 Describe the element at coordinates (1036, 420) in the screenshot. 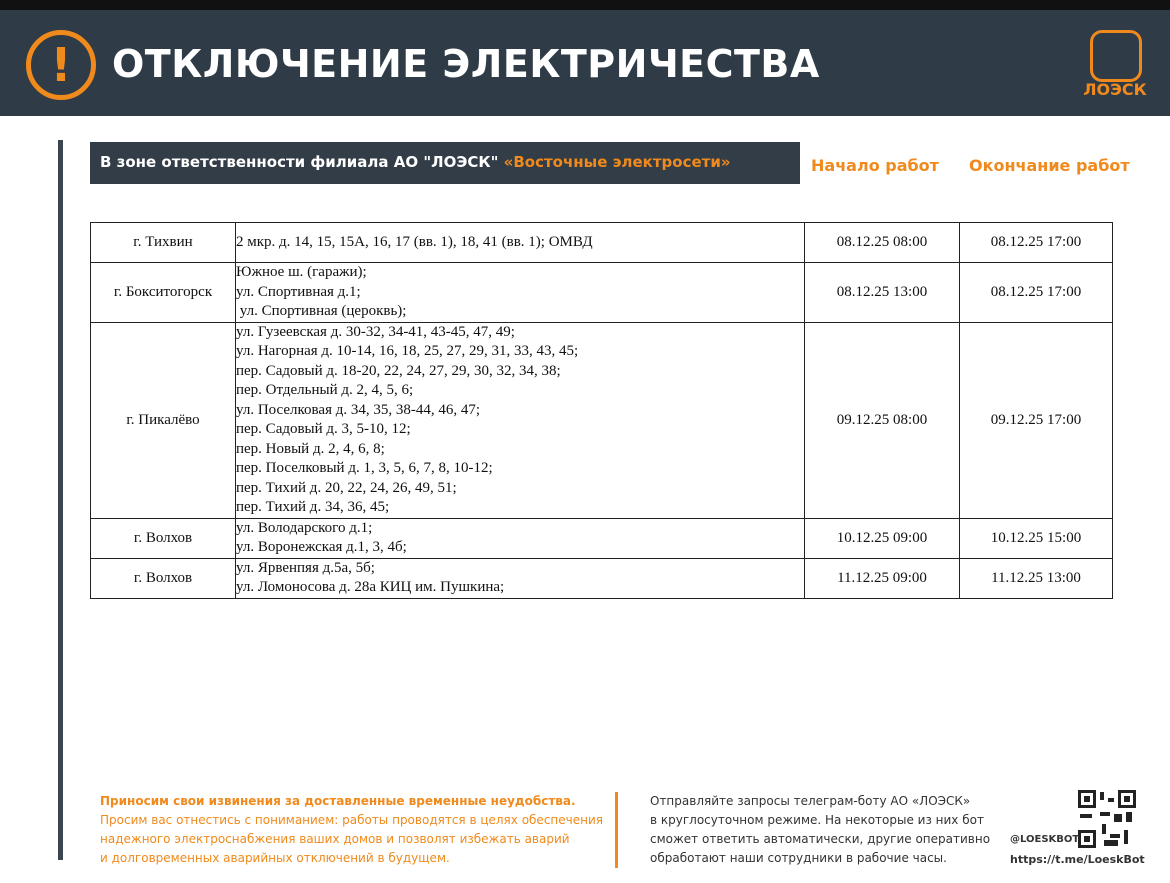

I see `end-cell: 09.12.25 17:00` at that location.